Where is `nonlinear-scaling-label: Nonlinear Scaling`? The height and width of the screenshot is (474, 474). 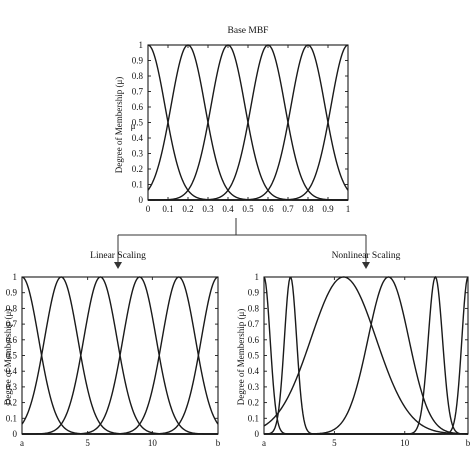
nonlinear-scaling-label: Nonlinear Scaling is located at coordinates (366, 256).